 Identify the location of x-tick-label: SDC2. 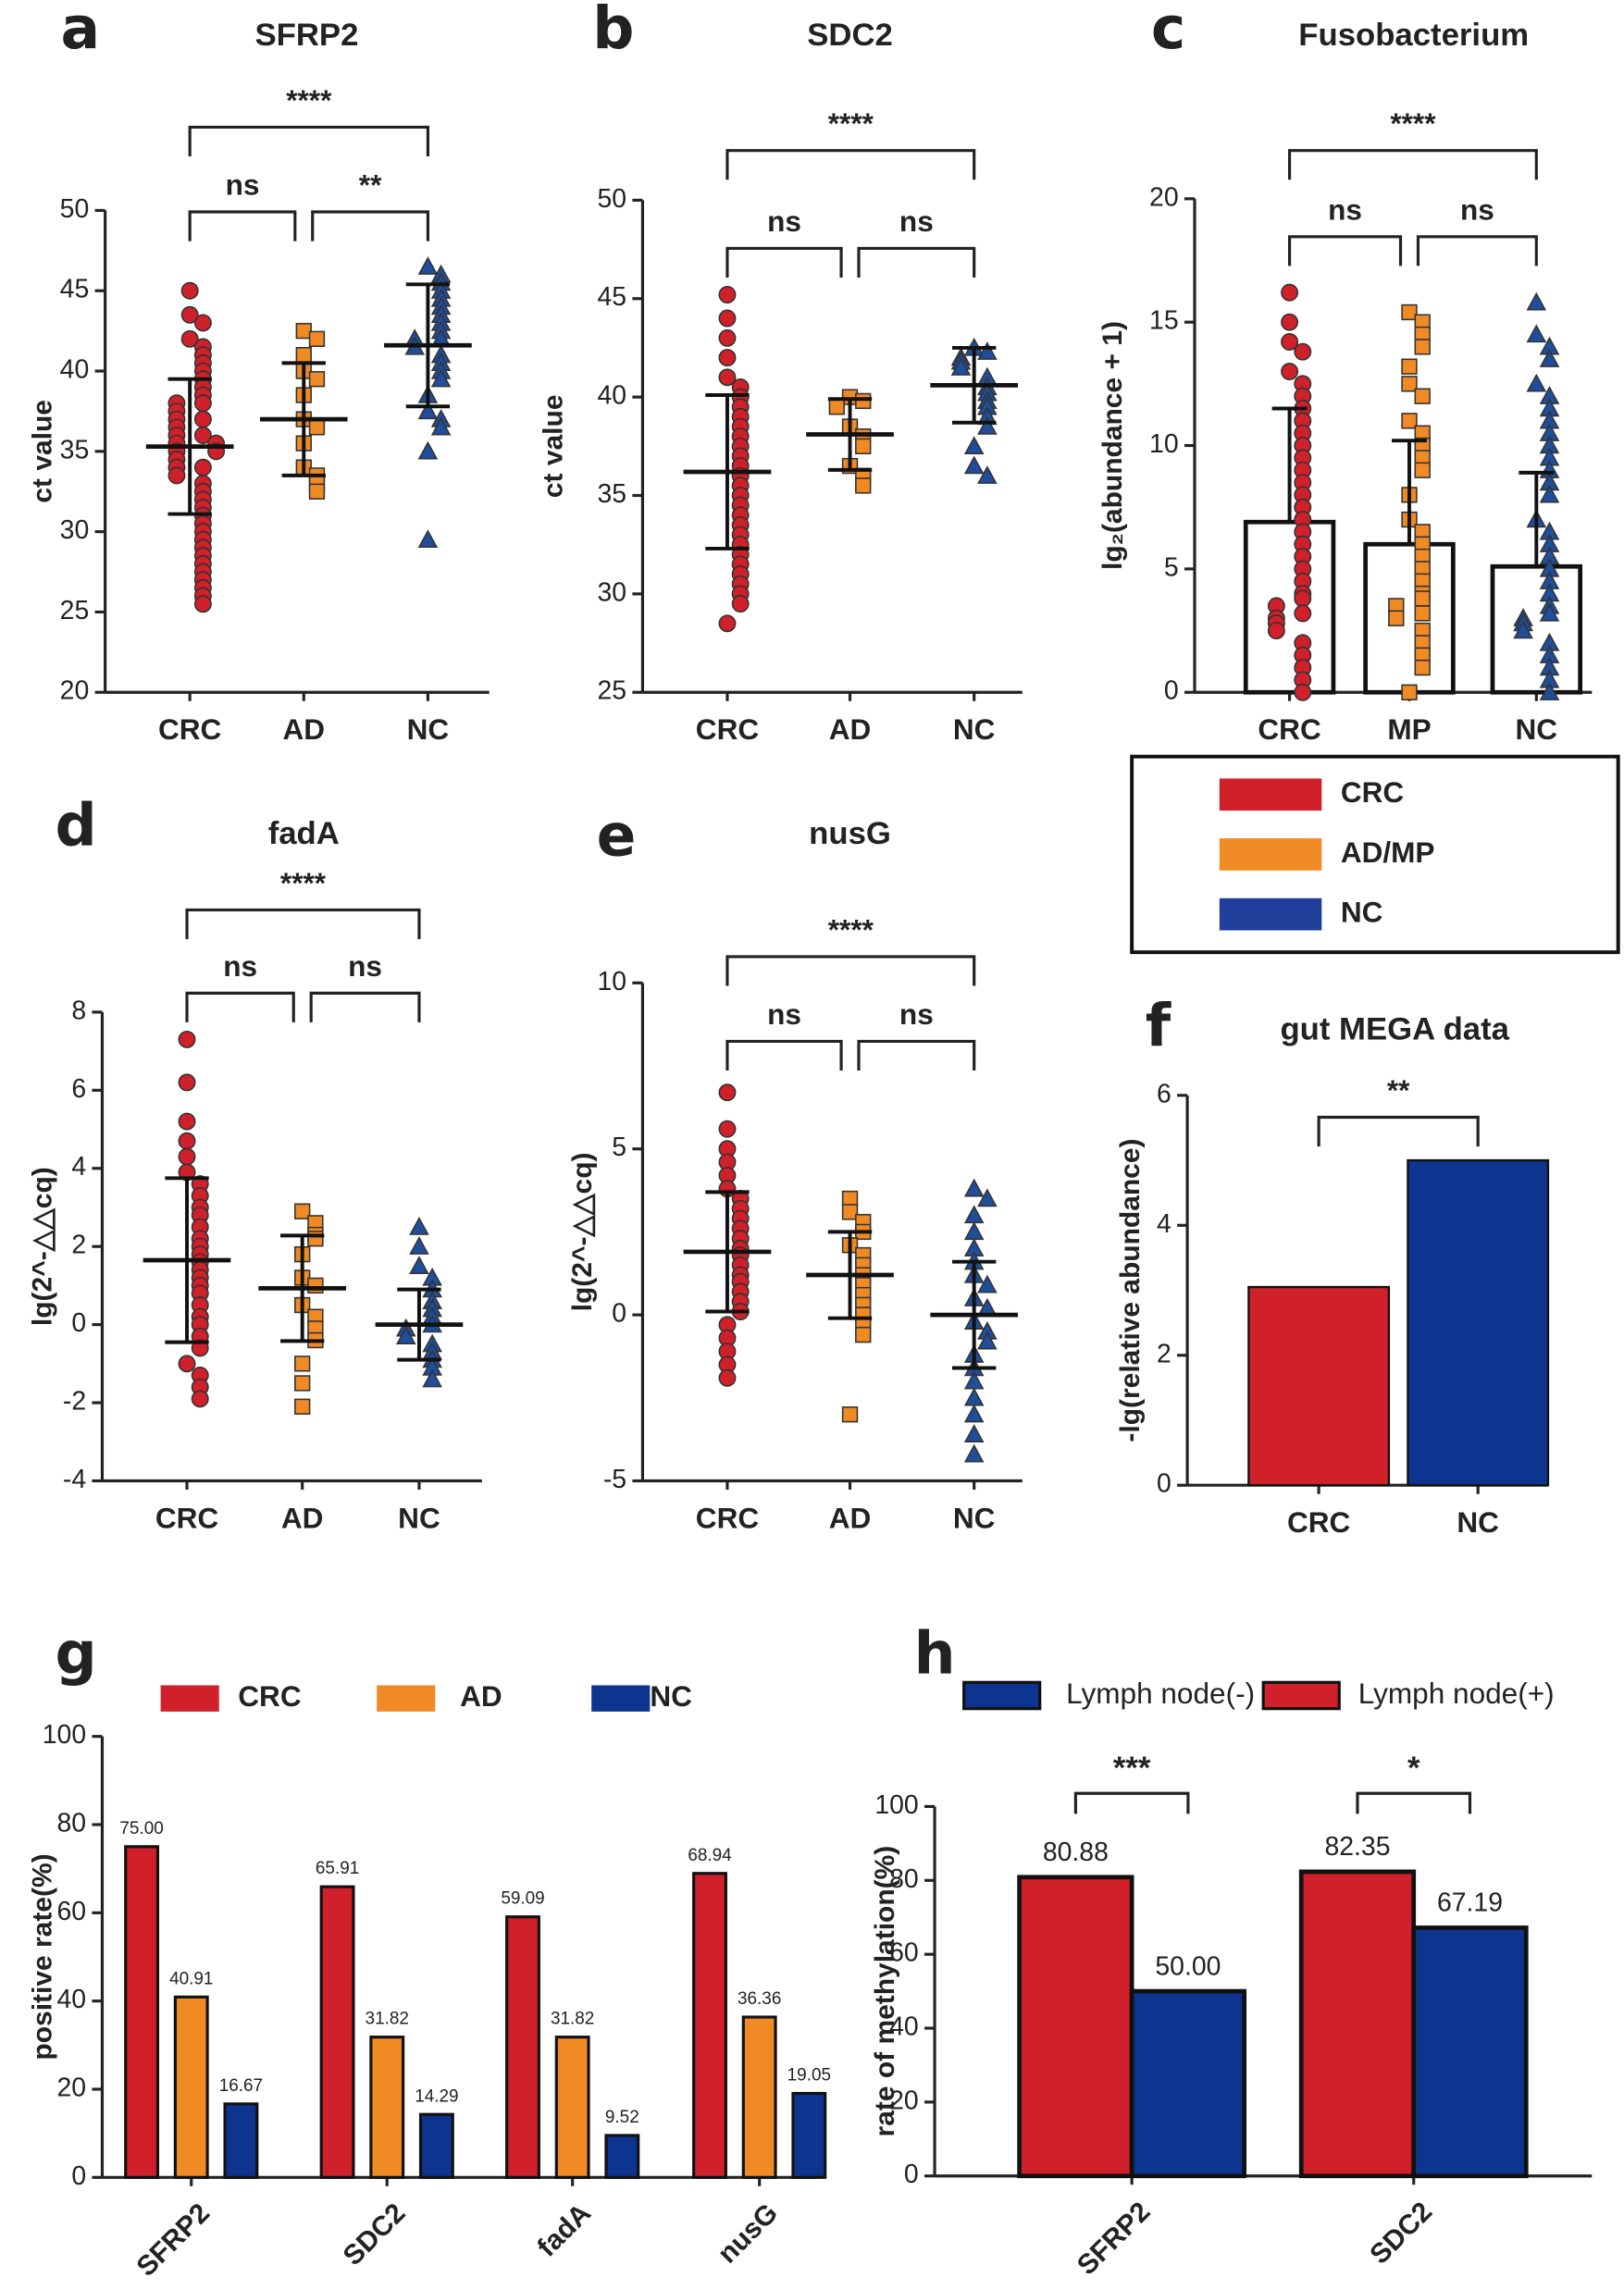
(375, 2234).